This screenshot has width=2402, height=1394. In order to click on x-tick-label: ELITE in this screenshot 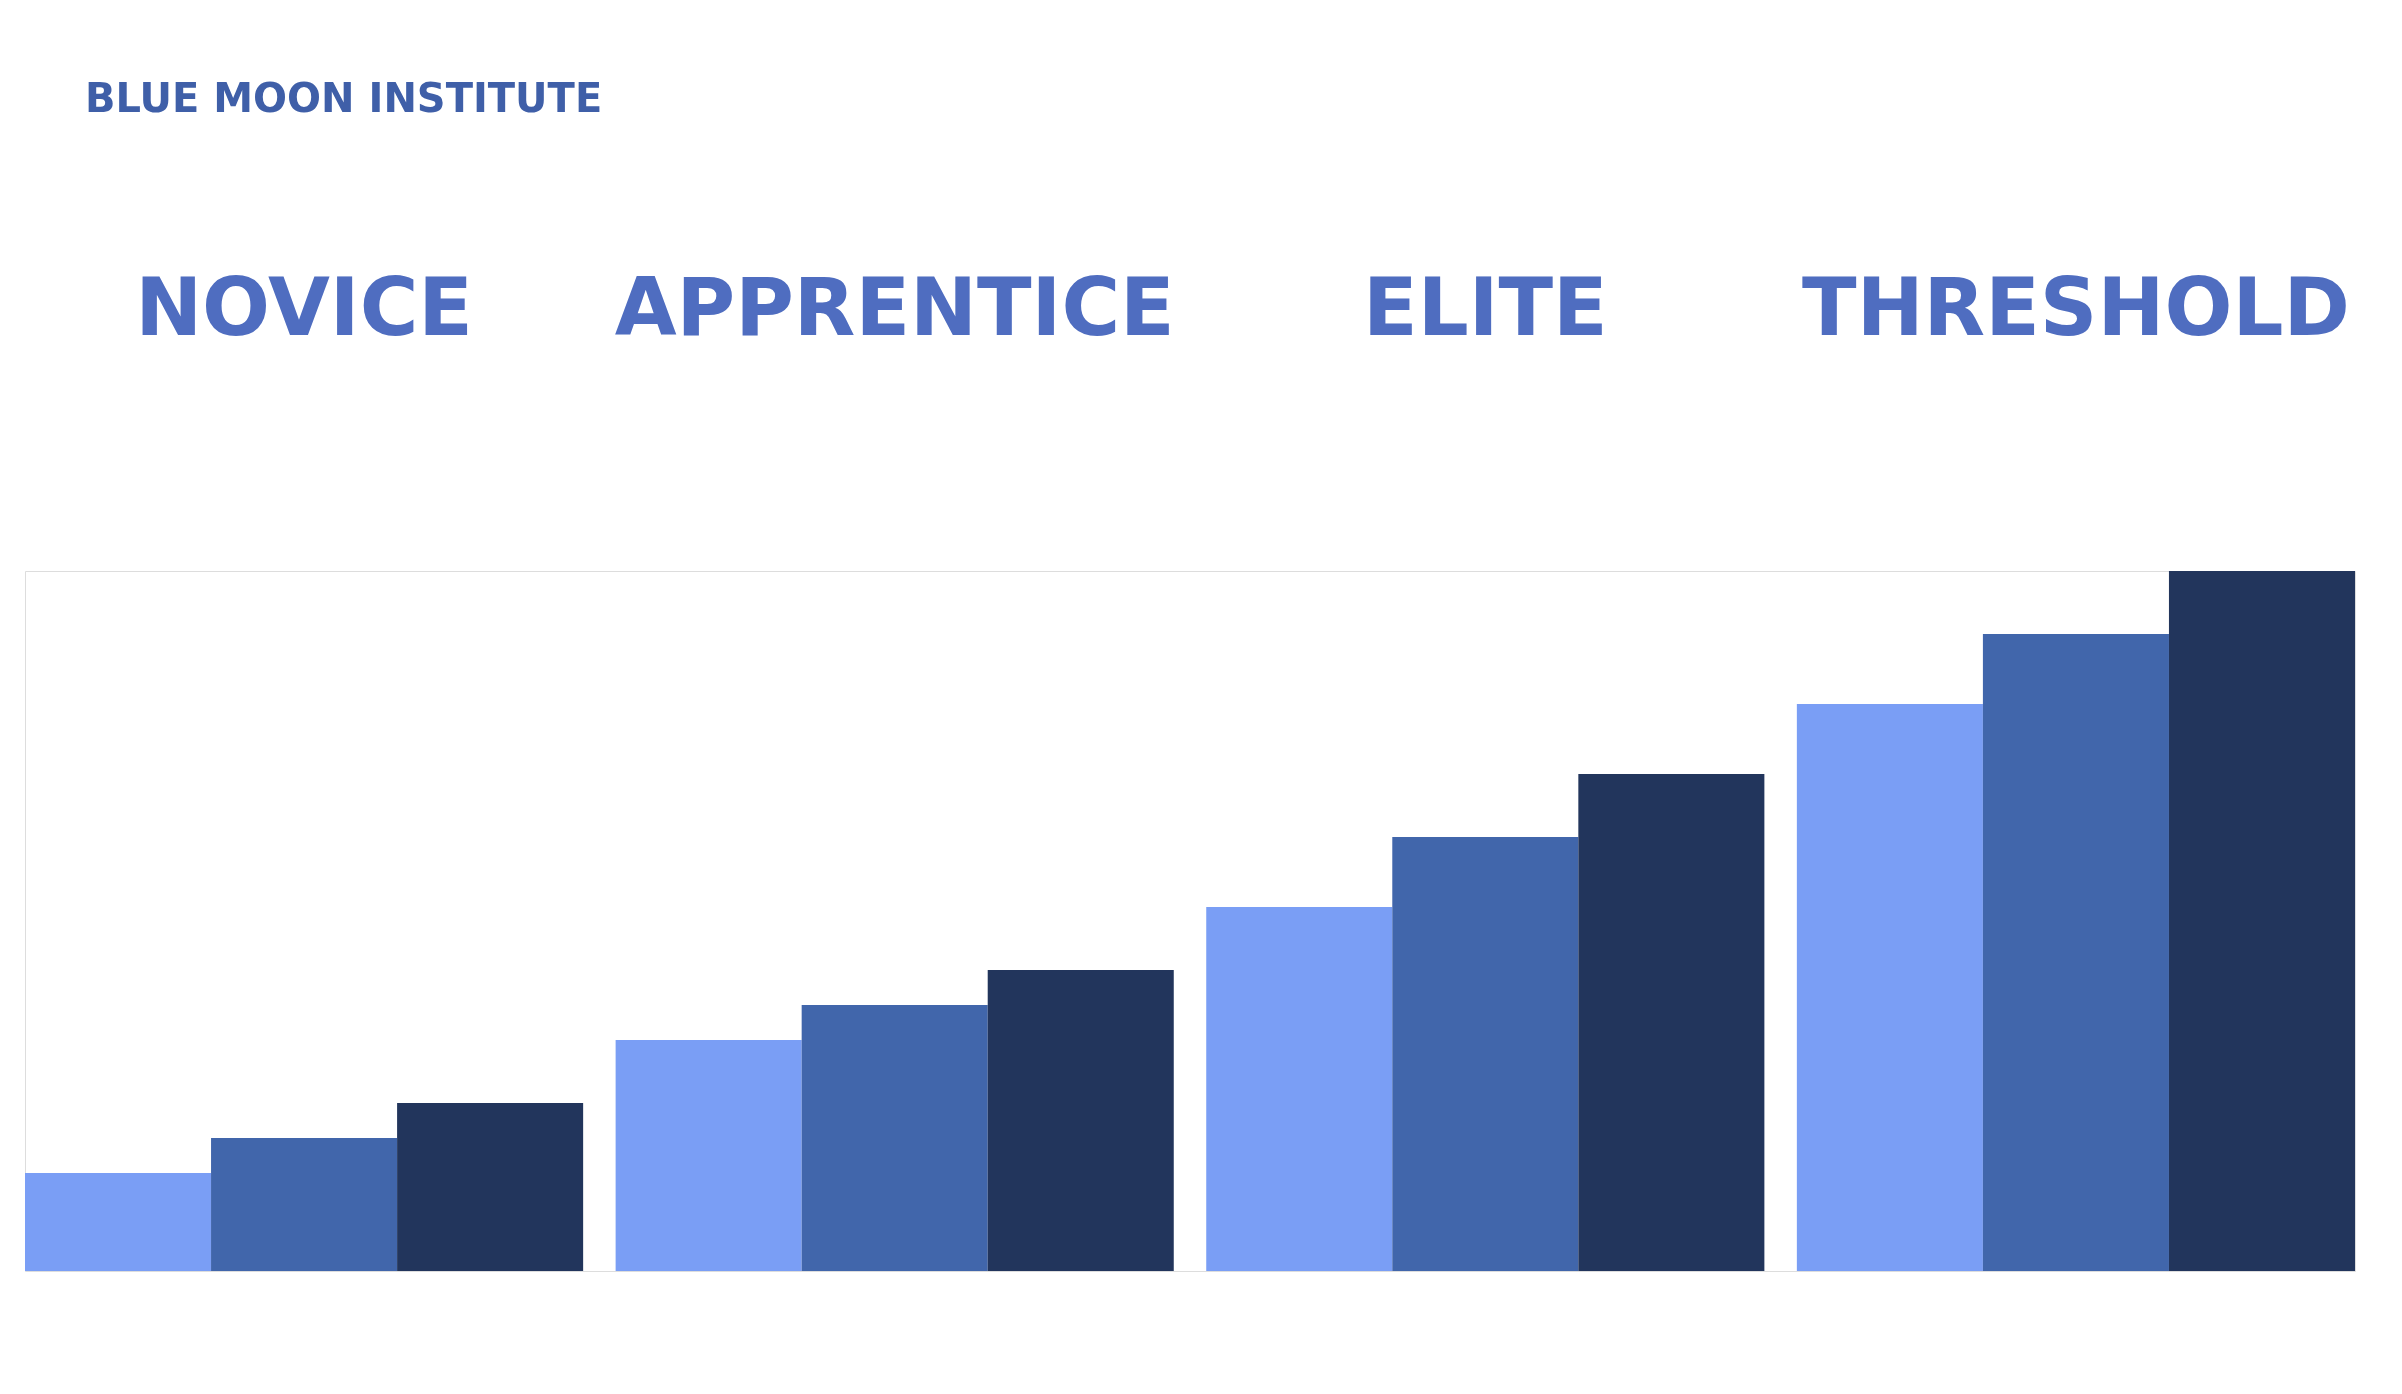, I will do `click(1485, 307)`.